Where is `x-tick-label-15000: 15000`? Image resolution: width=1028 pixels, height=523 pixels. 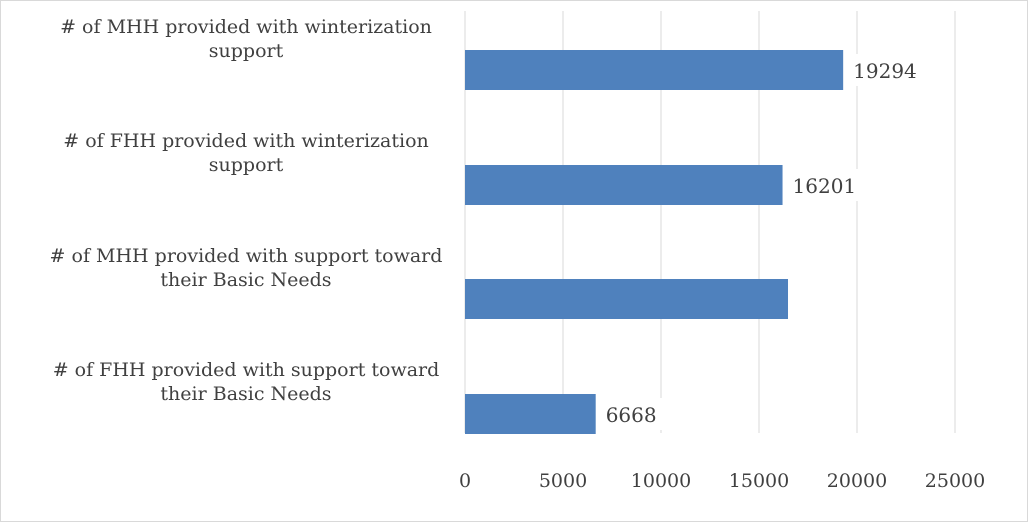
x-tick-label-15000: 15000 is located at coordinates (759, 481).